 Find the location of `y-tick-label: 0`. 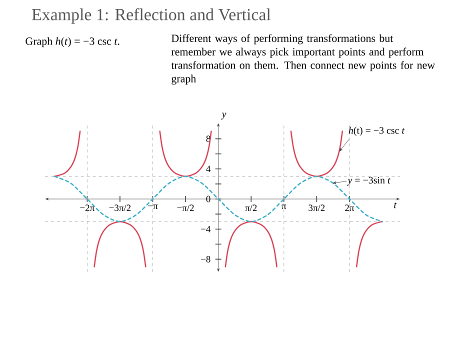

y-tick-label: 0 is located at coordinates (208, 199).